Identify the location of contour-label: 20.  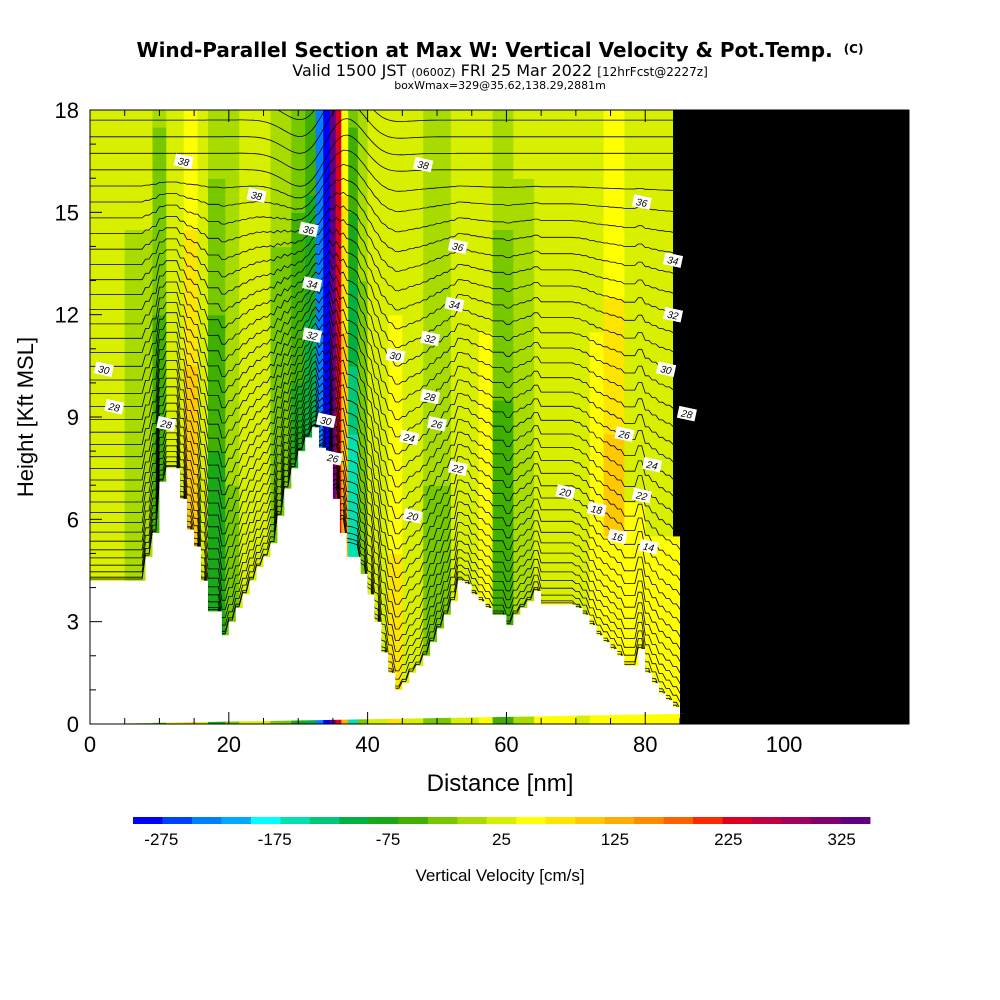
(412, 516).